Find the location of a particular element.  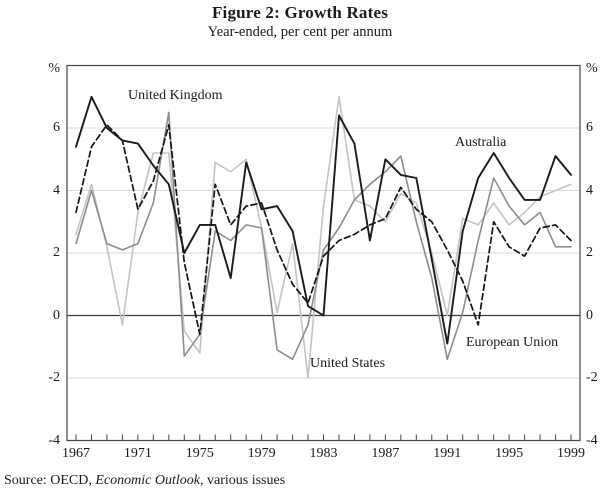

x-axis-label-1995: 1995 is located at coordinates (509, 453).